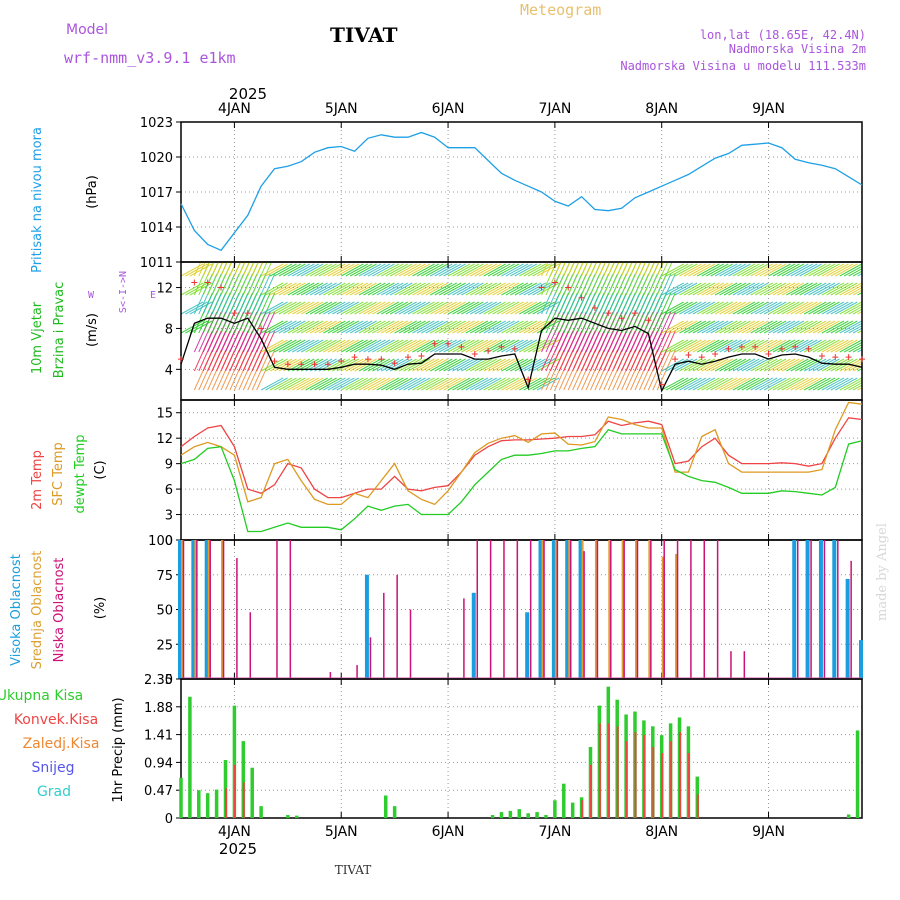 This screenshot has width=900, height=900. I want to click on precip-ytick-label: 0.47, so click(158, 791).